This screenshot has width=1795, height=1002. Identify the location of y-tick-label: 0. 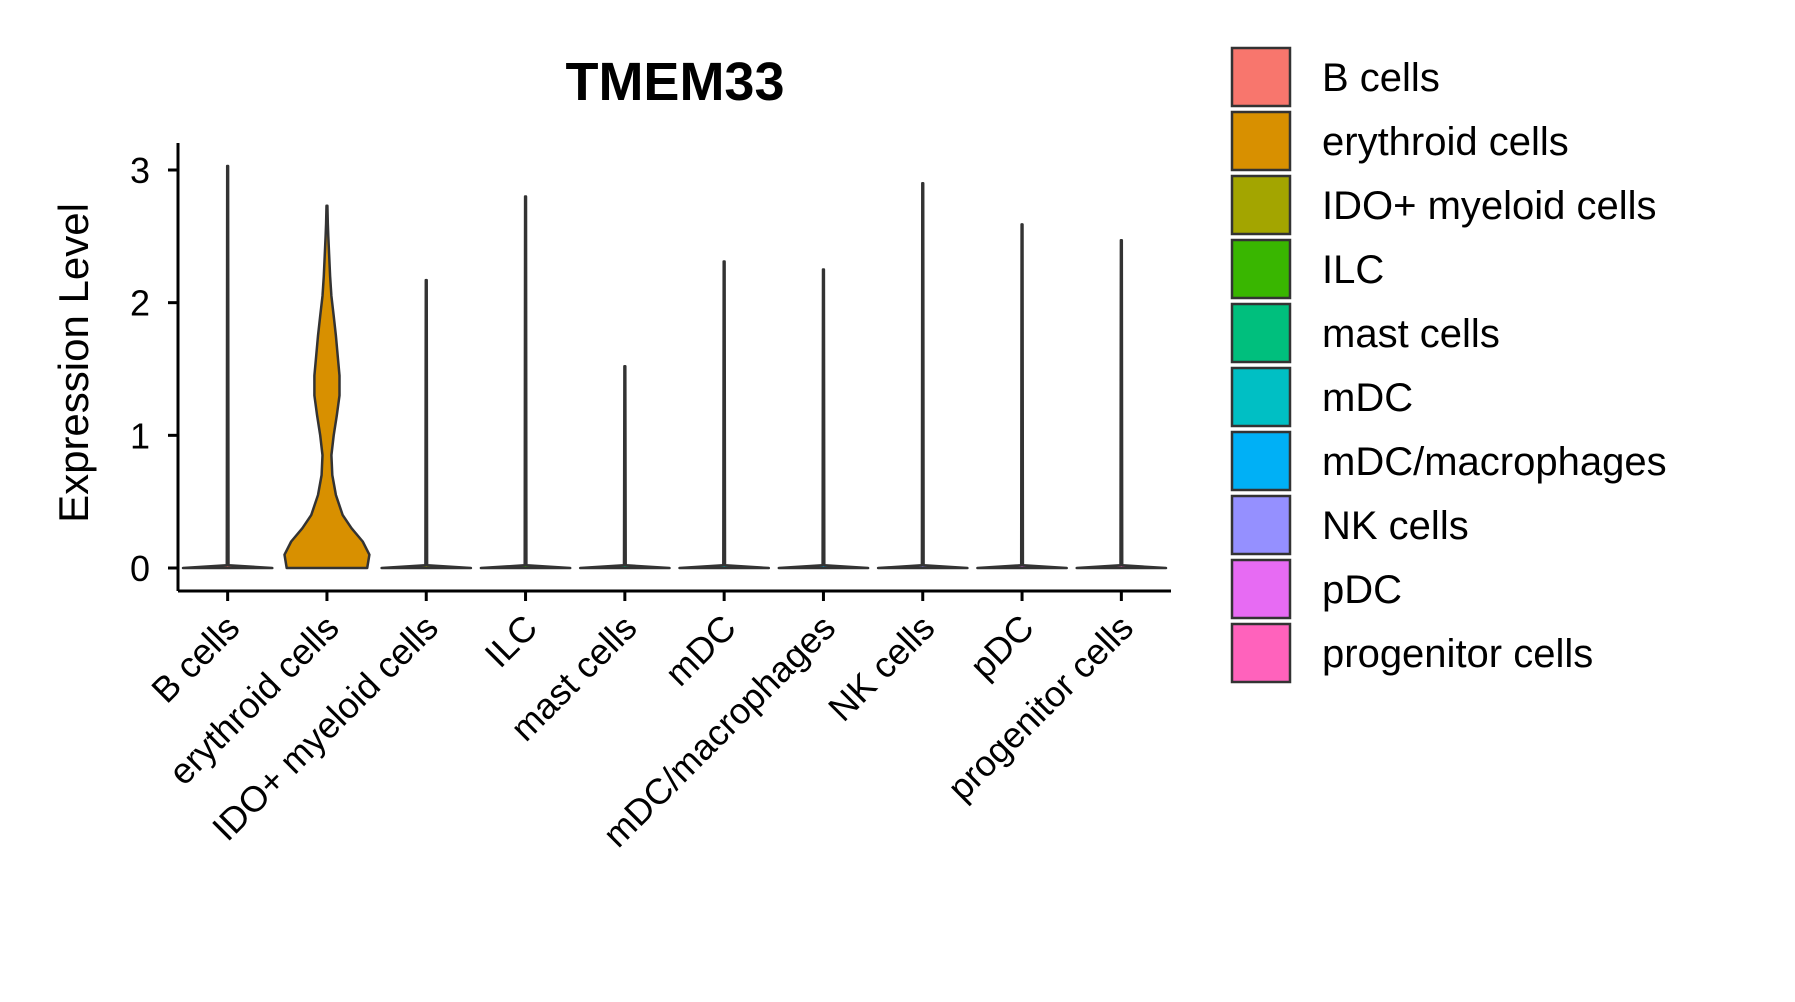
(140, 568).